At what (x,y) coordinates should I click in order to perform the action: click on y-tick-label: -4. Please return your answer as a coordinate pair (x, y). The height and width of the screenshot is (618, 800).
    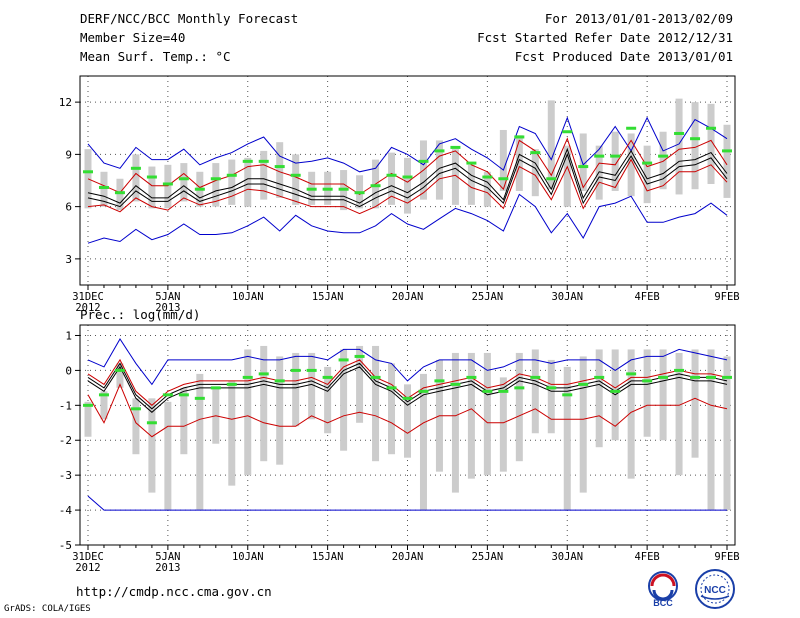
    Looking at the image, I should click on (66, 510).